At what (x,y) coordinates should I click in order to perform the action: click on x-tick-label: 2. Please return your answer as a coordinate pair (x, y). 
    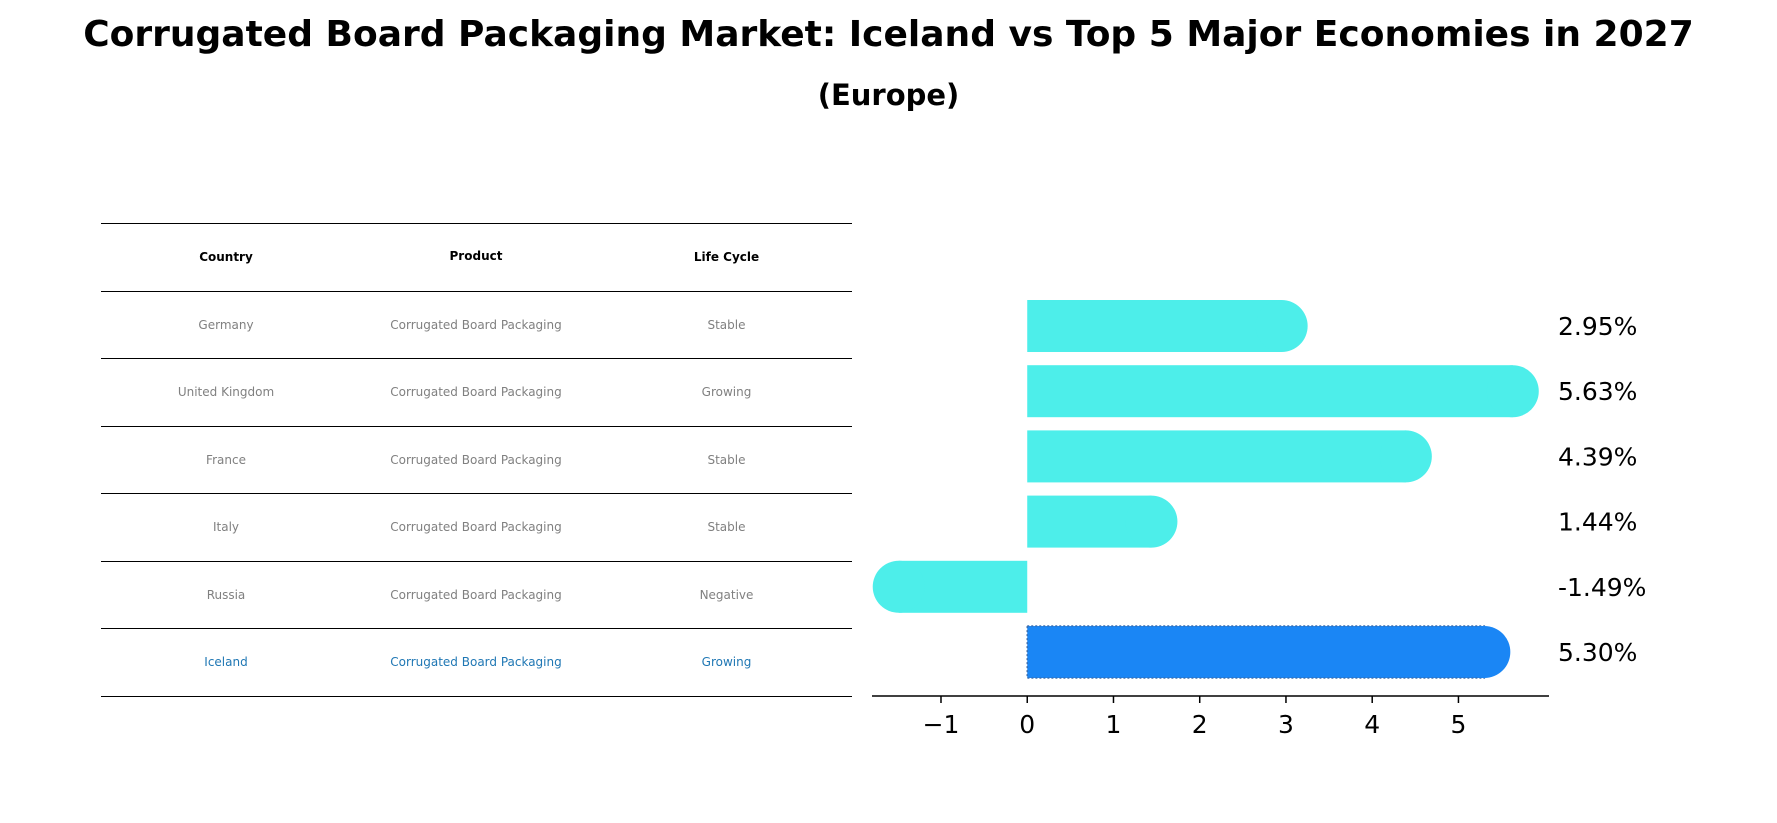
    Looking at the image, I should click on (1200, 724).